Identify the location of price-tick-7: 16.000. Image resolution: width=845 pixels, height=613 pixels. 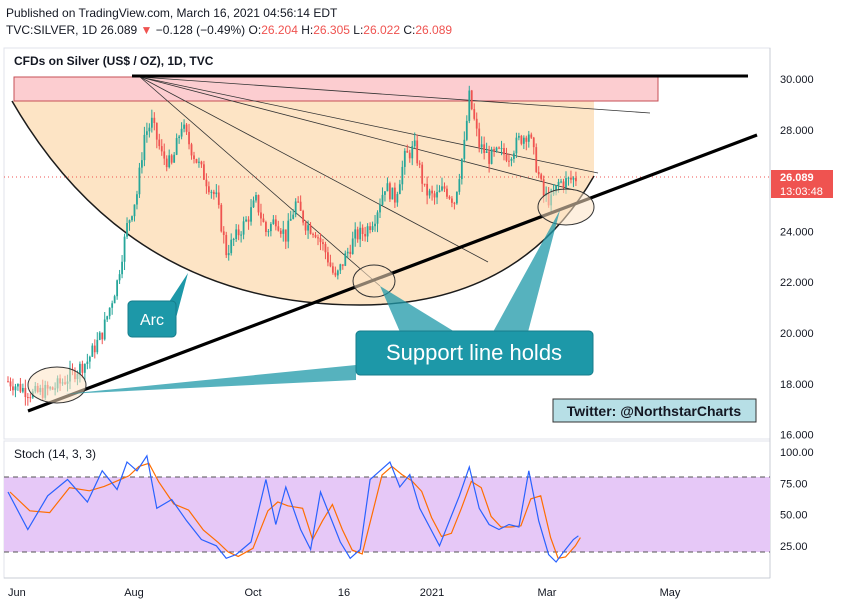
(797, 436).